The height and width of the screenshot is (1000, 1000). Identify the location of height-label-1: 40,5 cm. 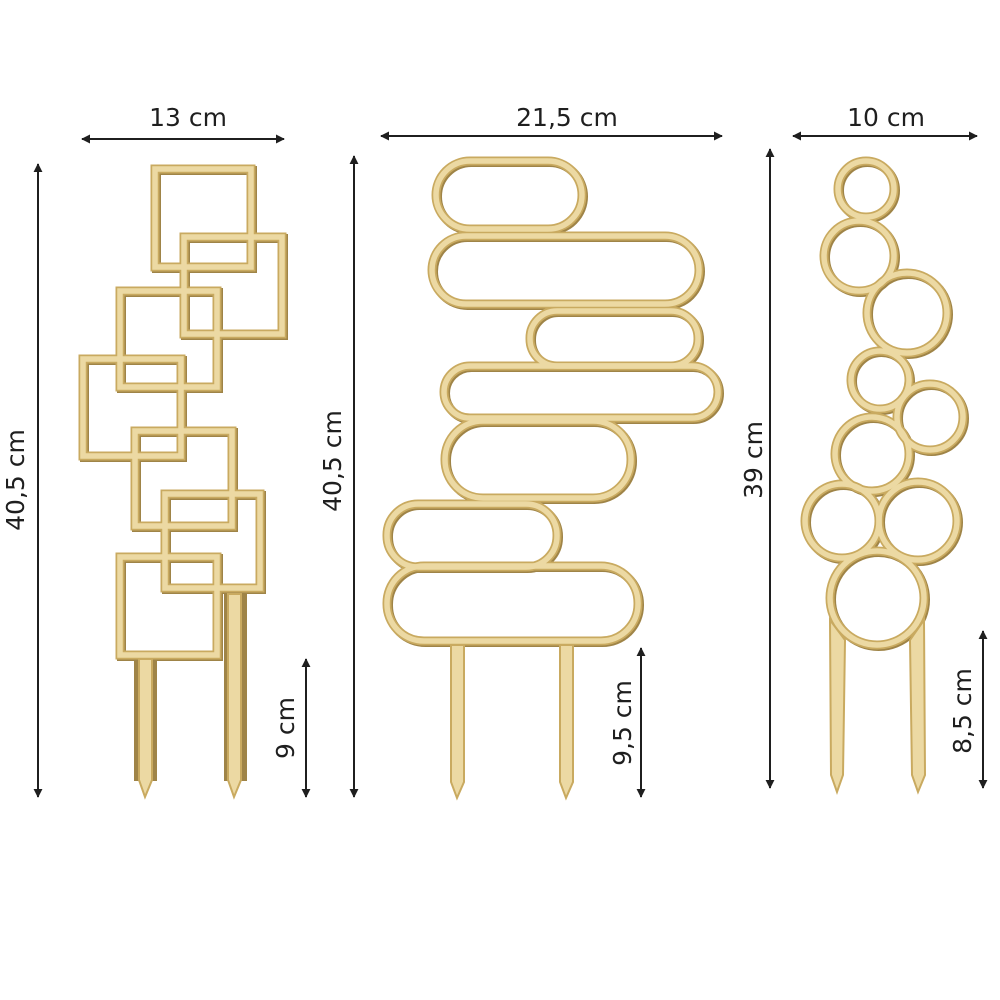
(15, 480).